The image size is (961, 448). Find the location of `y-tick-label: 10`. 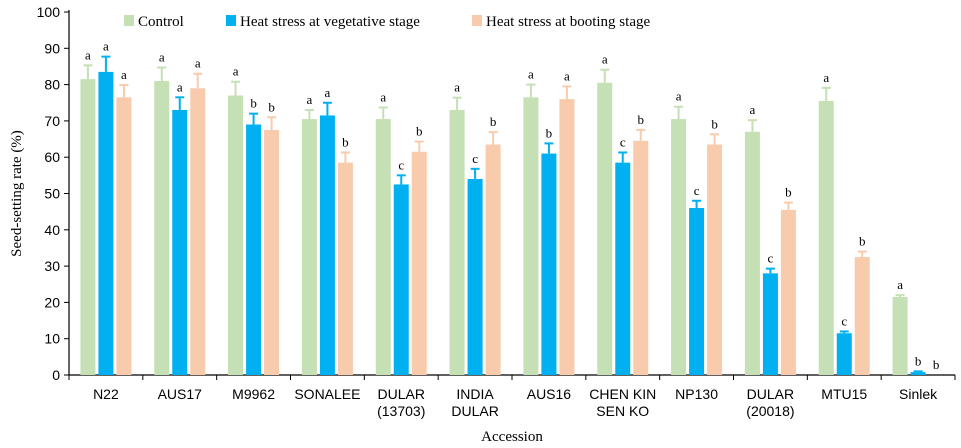

y-tick-label: 10 is located at coordinates (52, 339).